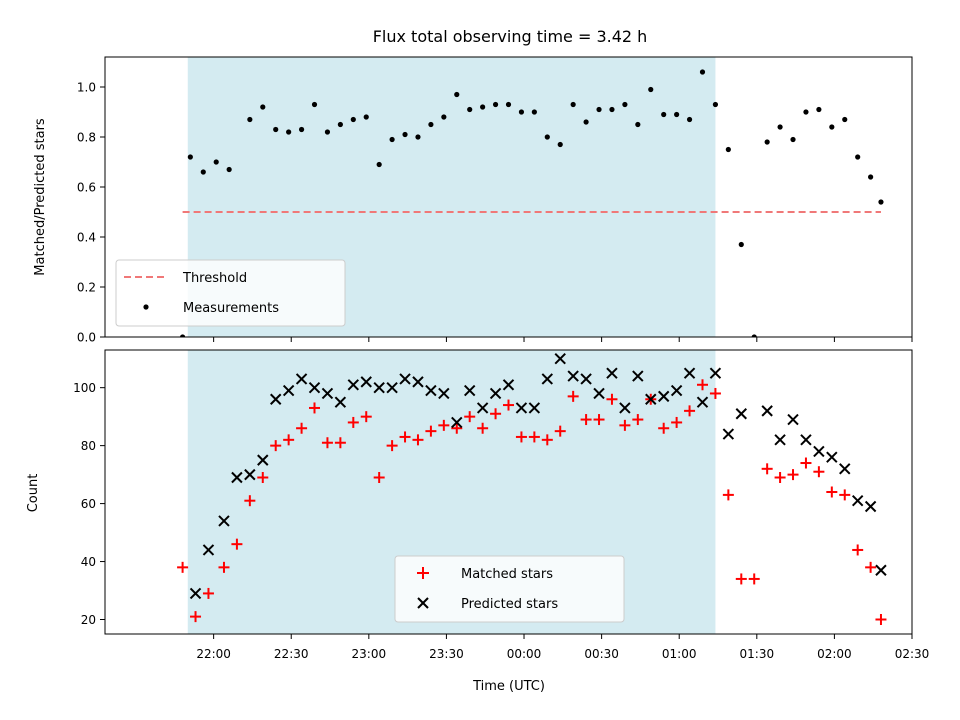 Image resolution: width=960 pixels, height=720 pixels. What do you see at coordinates (86, 188) in the screenshot?
I see `top-y-tick-label: 0.6` at bounding box center [86, 188].